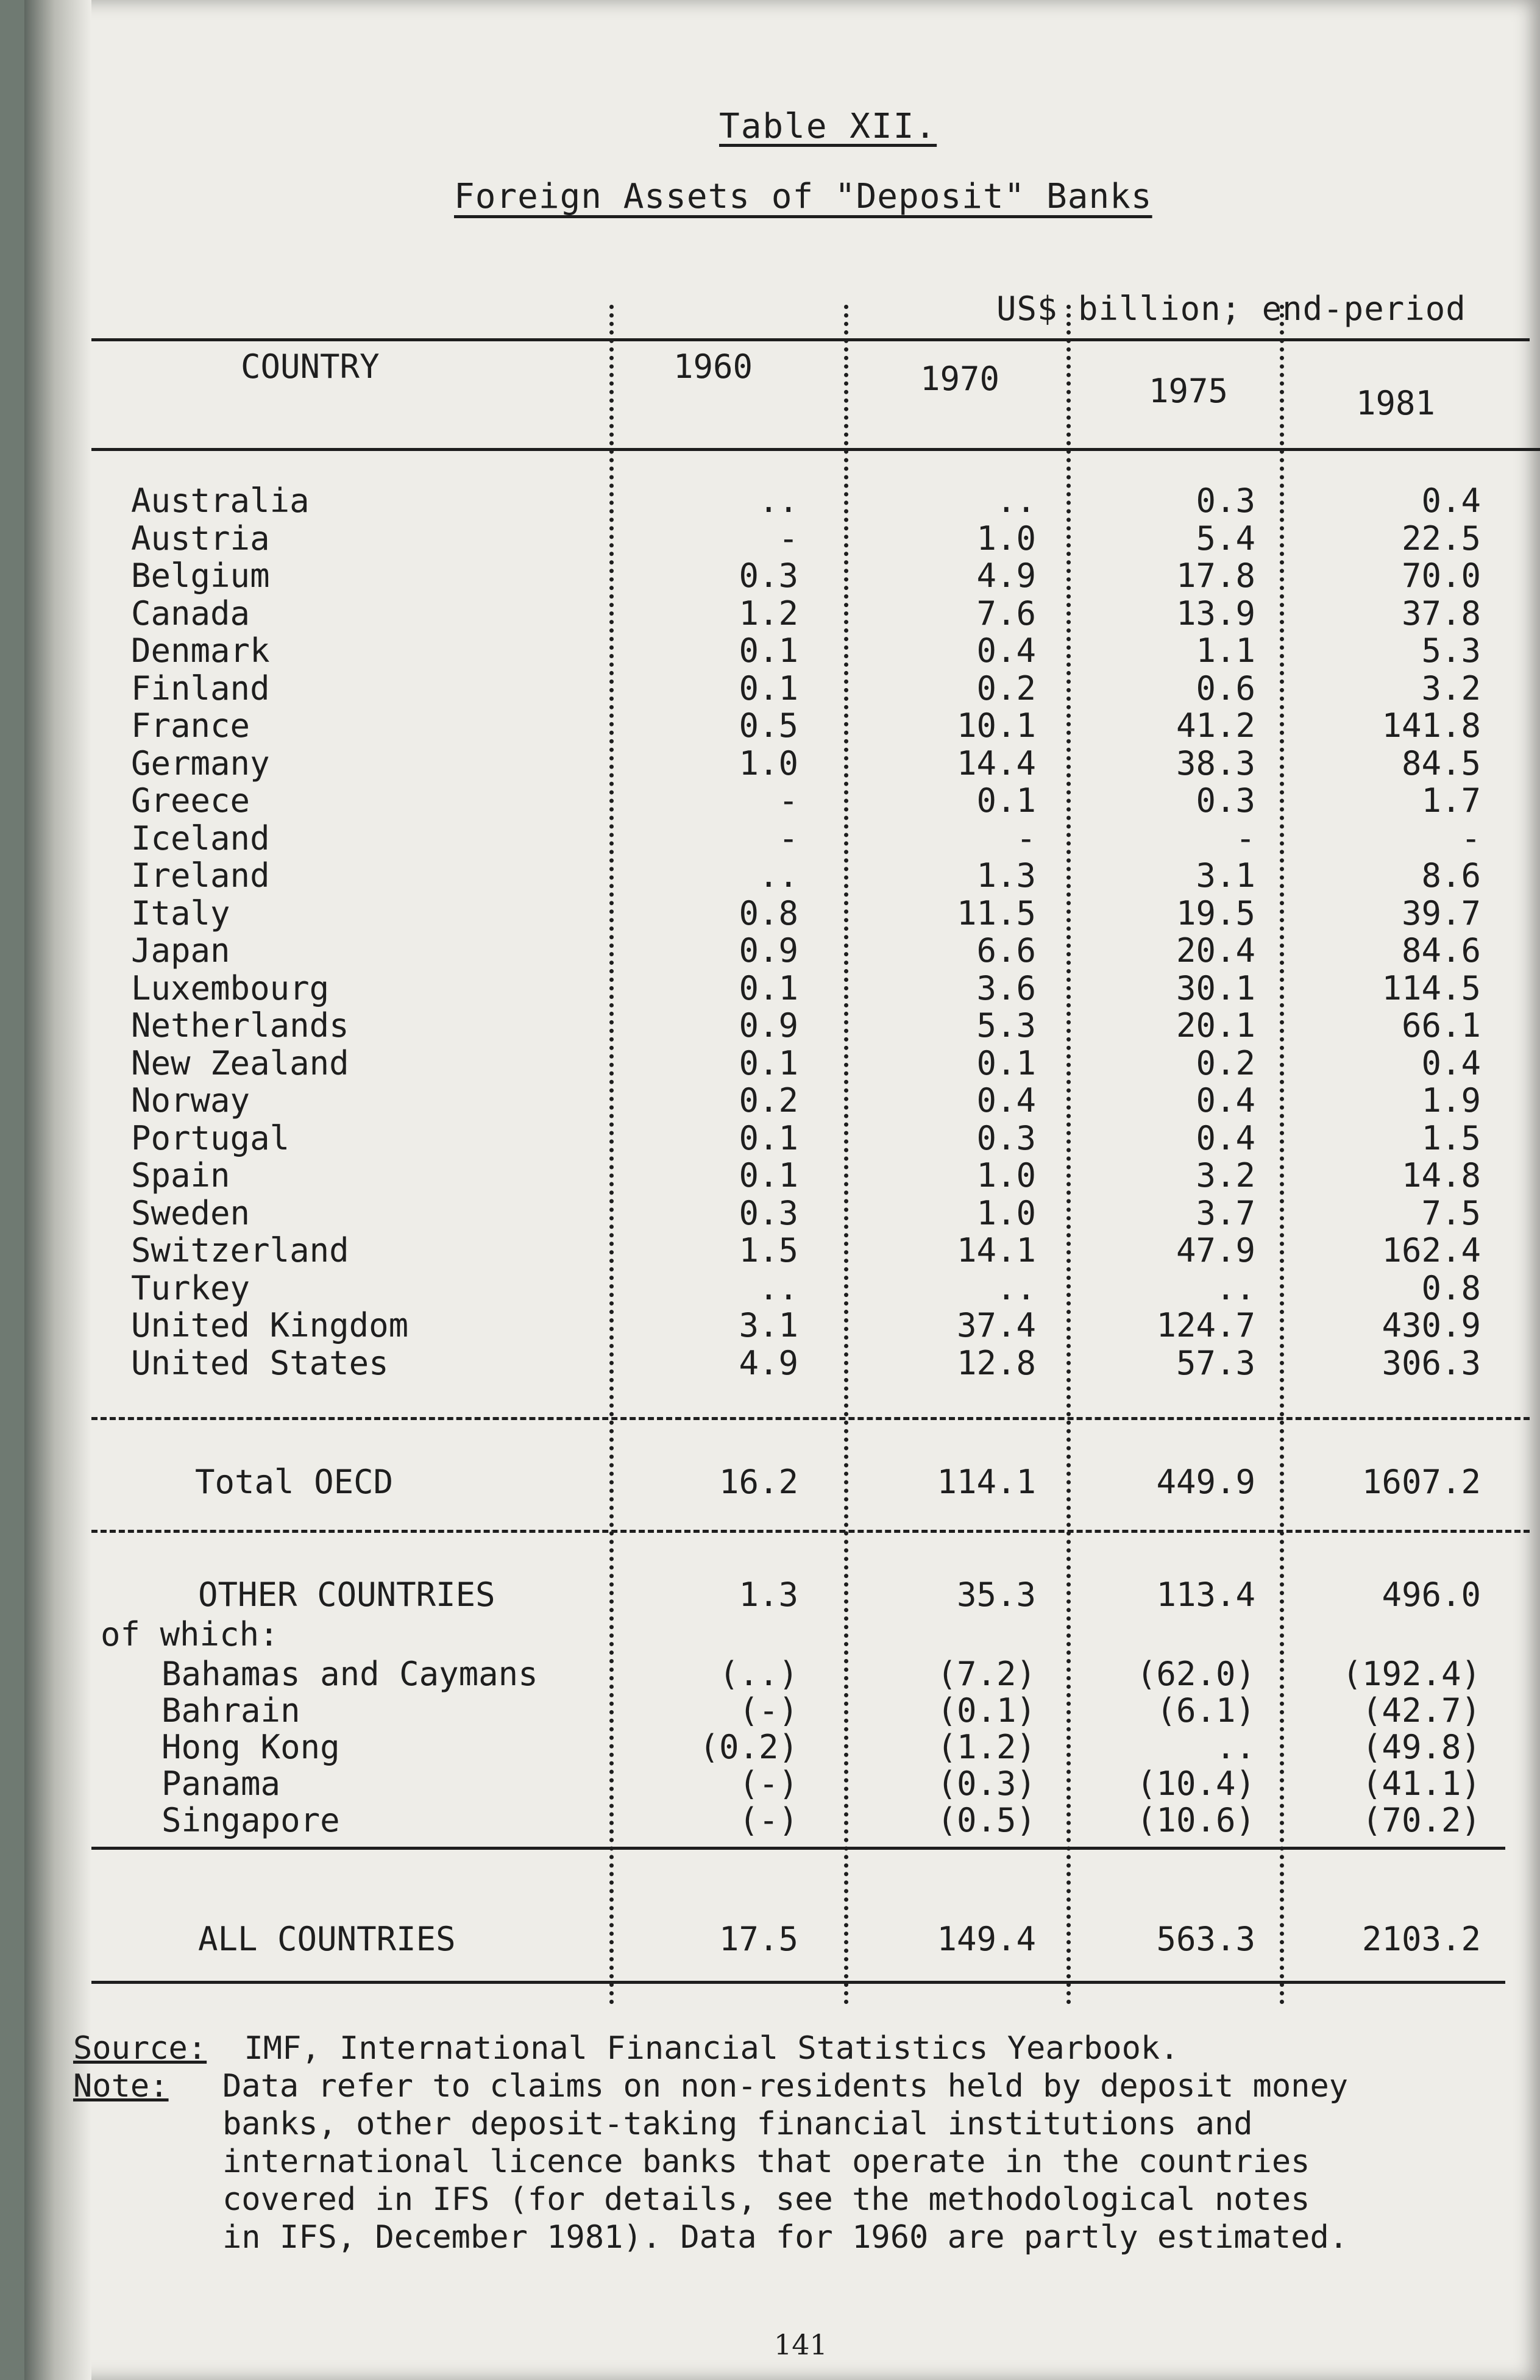 The width and height of the screenshot is (1540, 2380). Describe the element at coordinates (349, 1674) in the screenshot. I see `country-cell: Bahamas and Caymans` at that location.